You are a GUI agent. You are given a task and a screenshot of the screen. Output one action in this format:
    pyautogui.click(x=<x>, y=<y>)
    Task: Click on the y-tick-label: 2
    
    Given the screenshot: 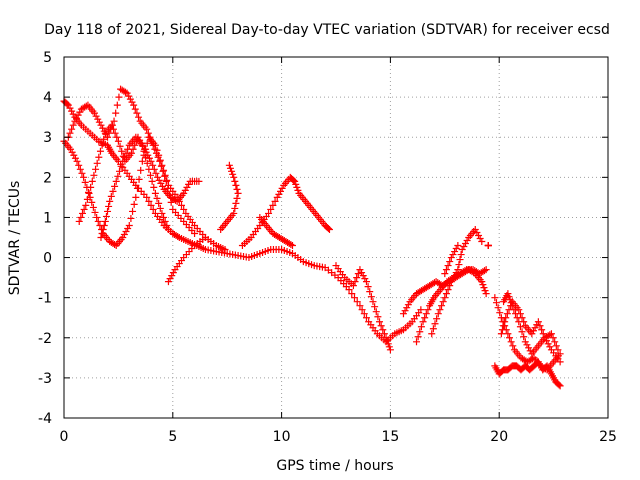 What is the action you would take?
    pyautogui.click(x=47, y=178)
    